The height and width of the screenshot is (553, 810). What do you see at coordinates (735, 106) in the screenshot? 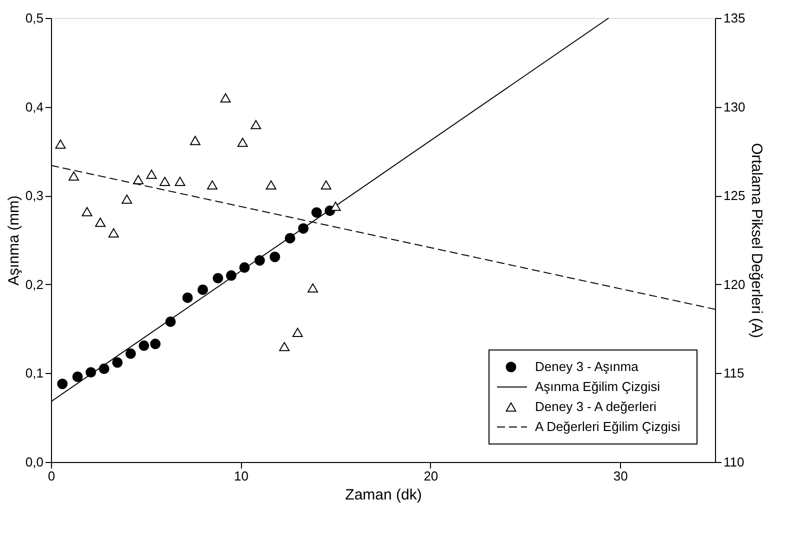
I see `y2-tick-label: 130` at bounding box center [735, 106].